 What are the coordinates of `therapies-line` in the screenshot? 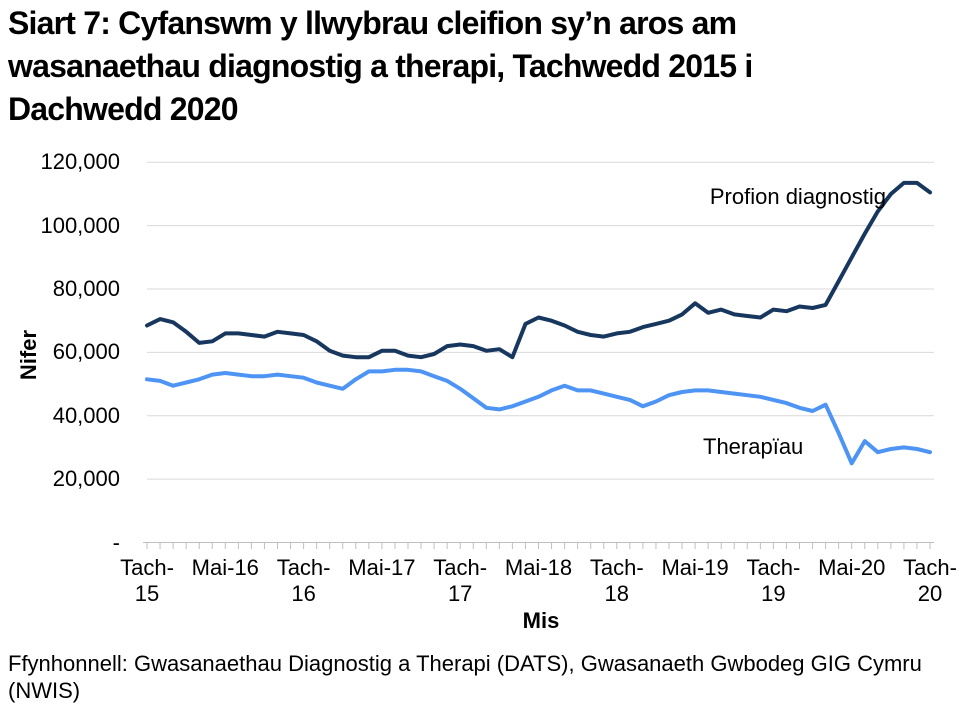 It's located at (538, 416).